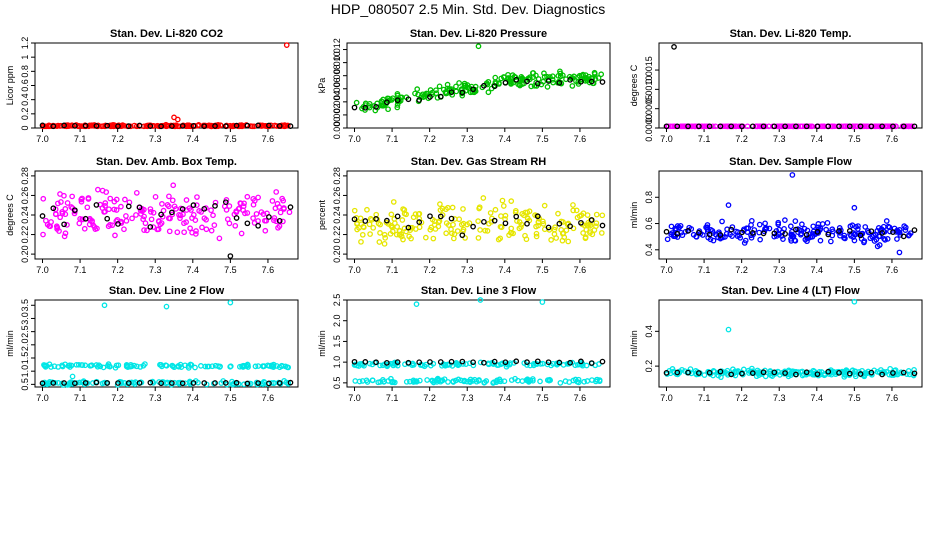 The width and height of the screenshot is (936, 540). Describe the element at coordinates (230, 139) in the screenshot. I see `x-tick-label: 7.5` at that location.